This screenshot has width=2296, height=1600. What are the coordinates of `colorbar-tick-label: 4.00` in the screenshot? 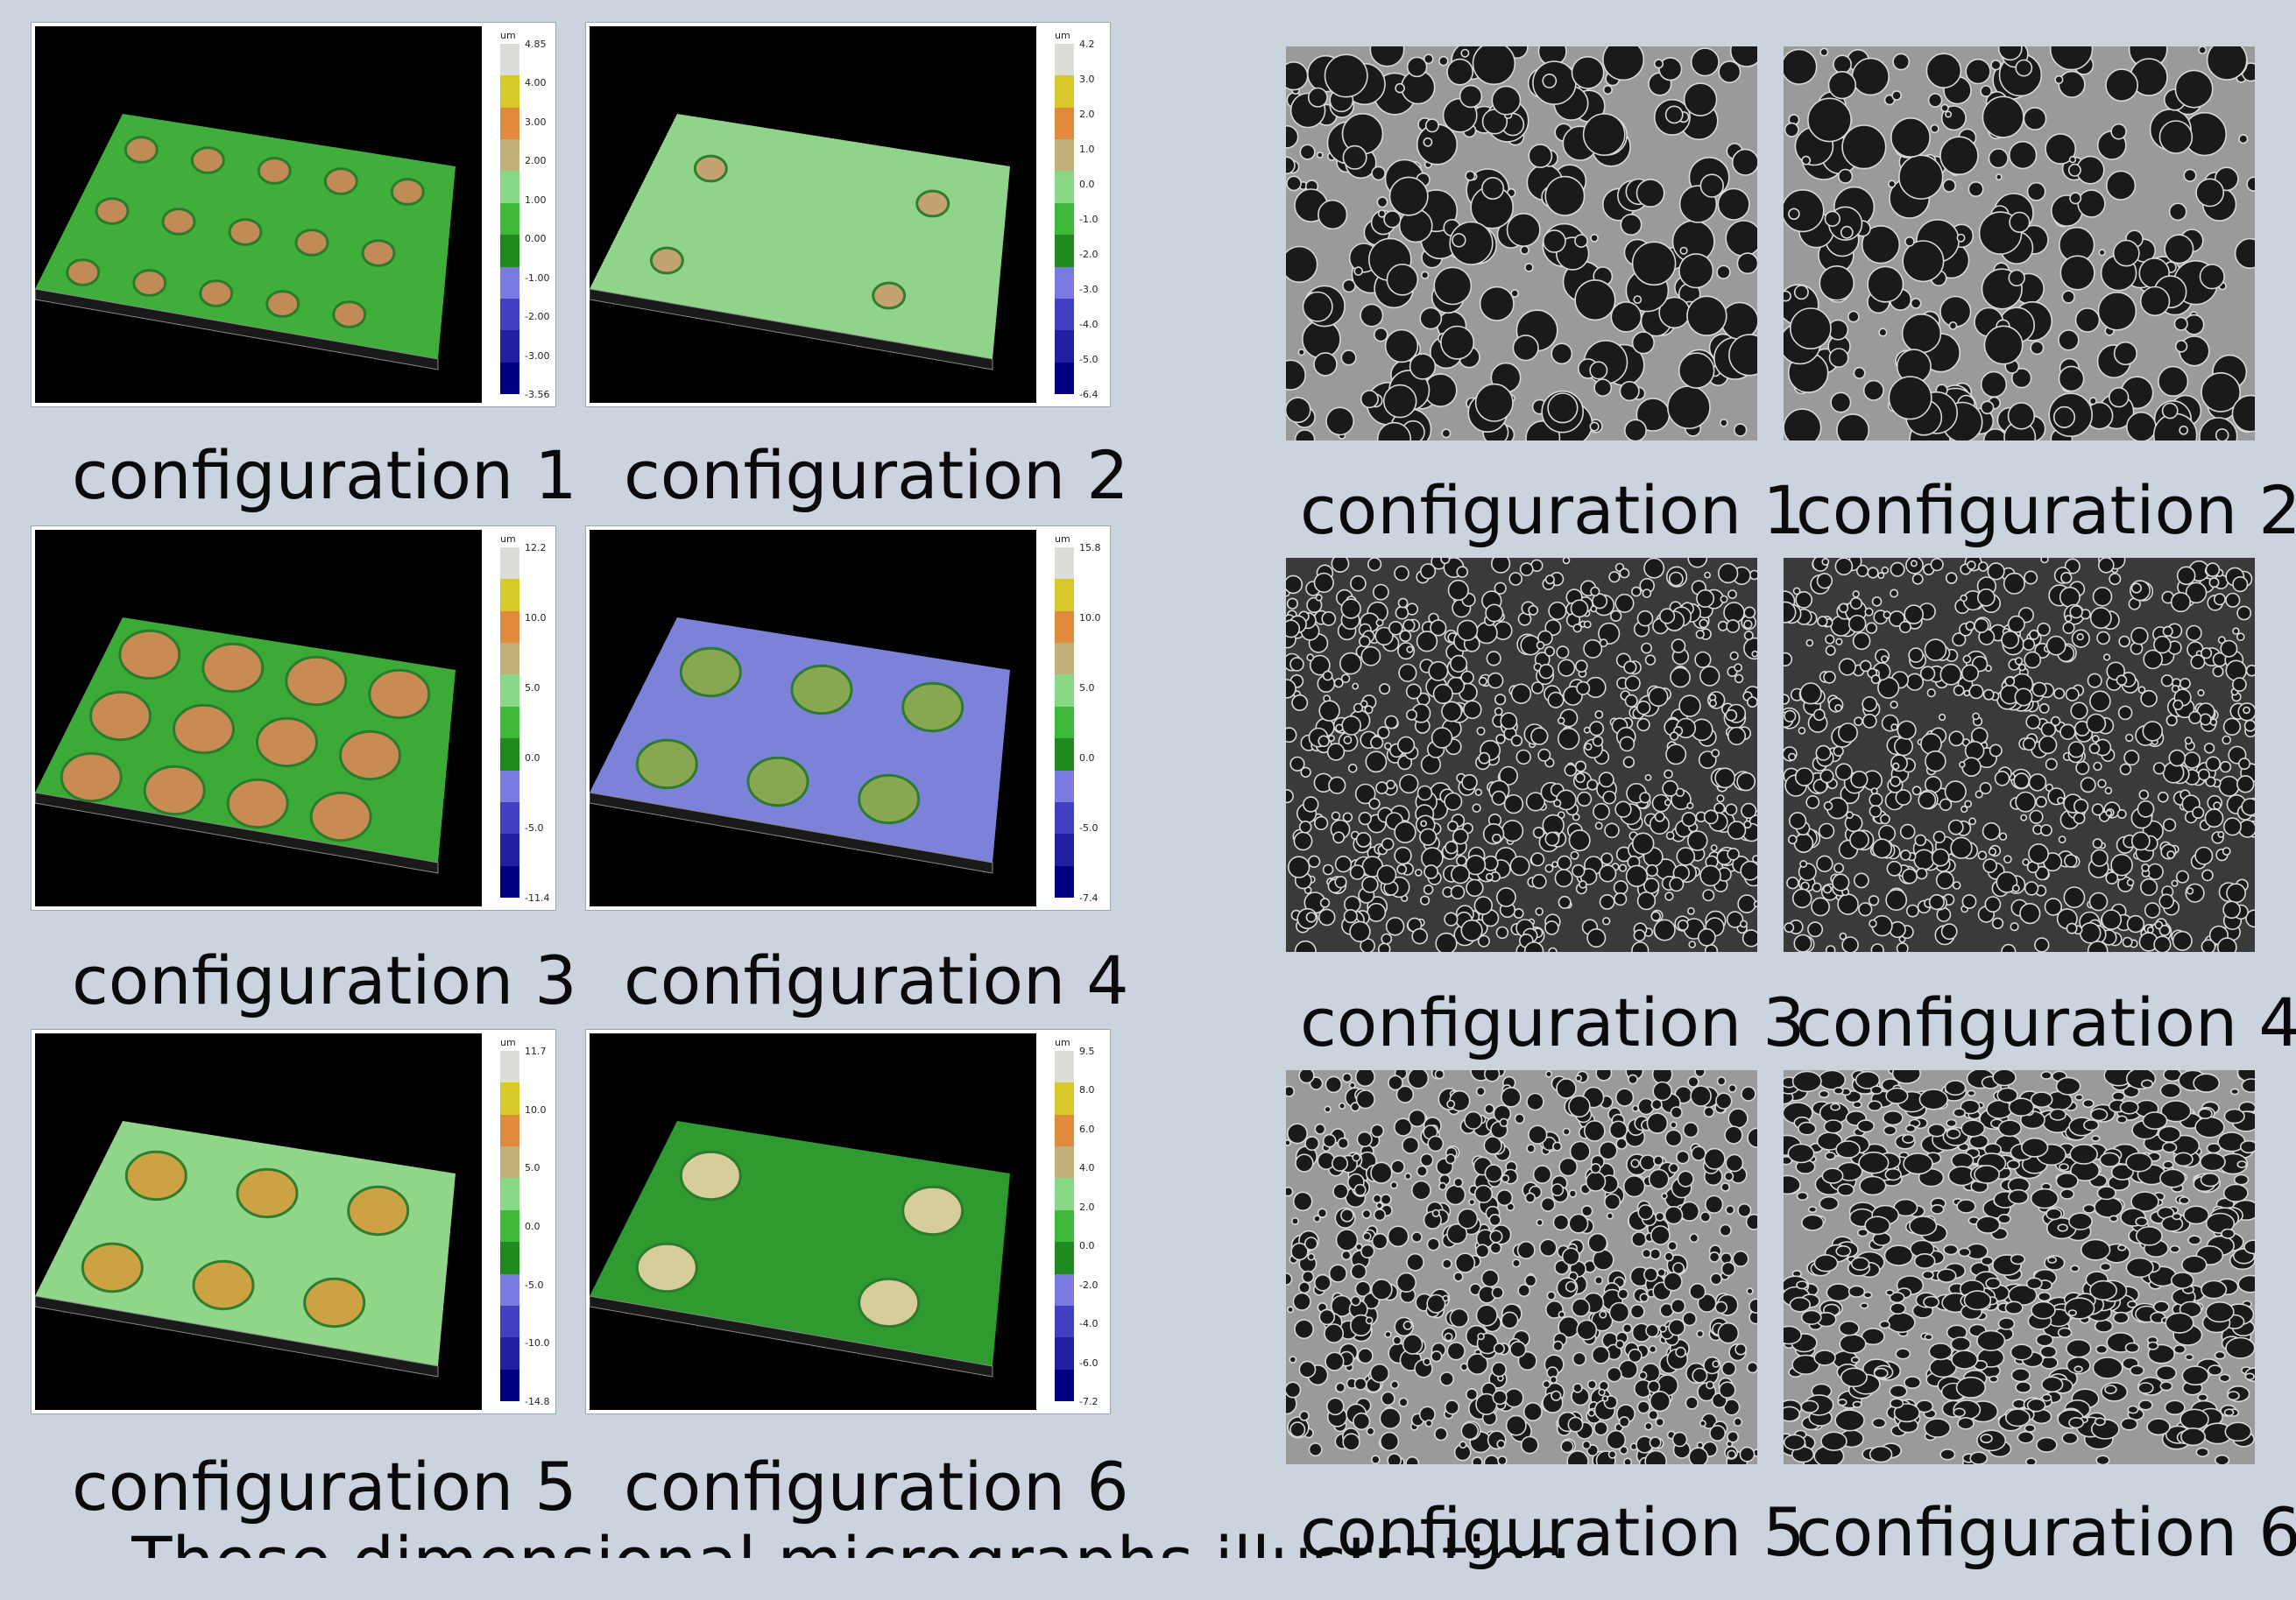 It's located at (536, 83).